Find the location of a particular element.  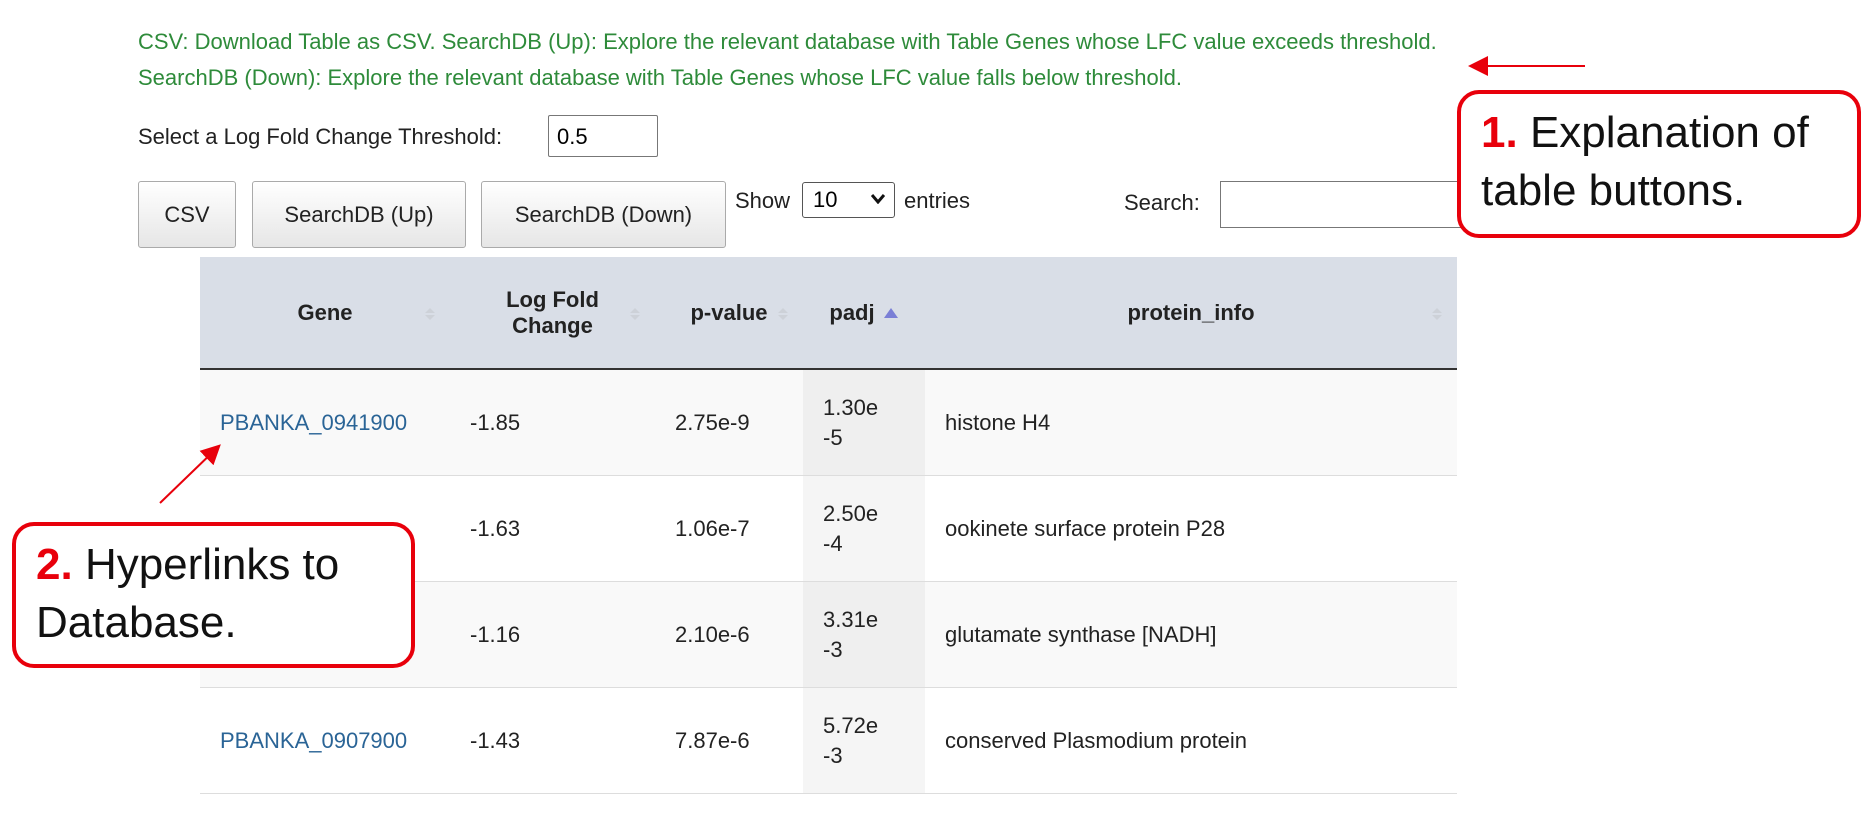

callout-number: 1. is located at coordinates (1499, 132).